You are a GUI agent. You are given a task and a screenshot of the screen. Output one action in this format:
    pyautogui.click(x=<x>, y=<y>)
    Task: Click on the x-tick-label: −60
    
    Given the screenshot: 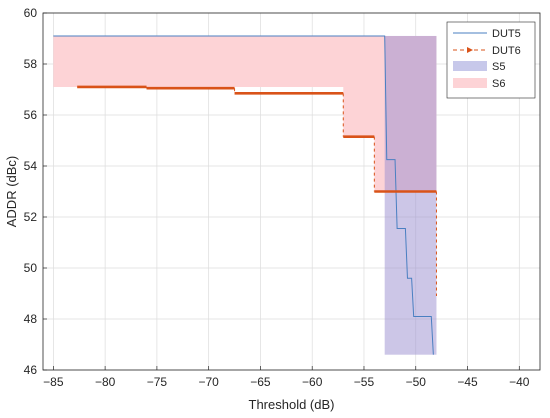 What is the action you would take?
    pyautogui.click(x=312, y=382)
    